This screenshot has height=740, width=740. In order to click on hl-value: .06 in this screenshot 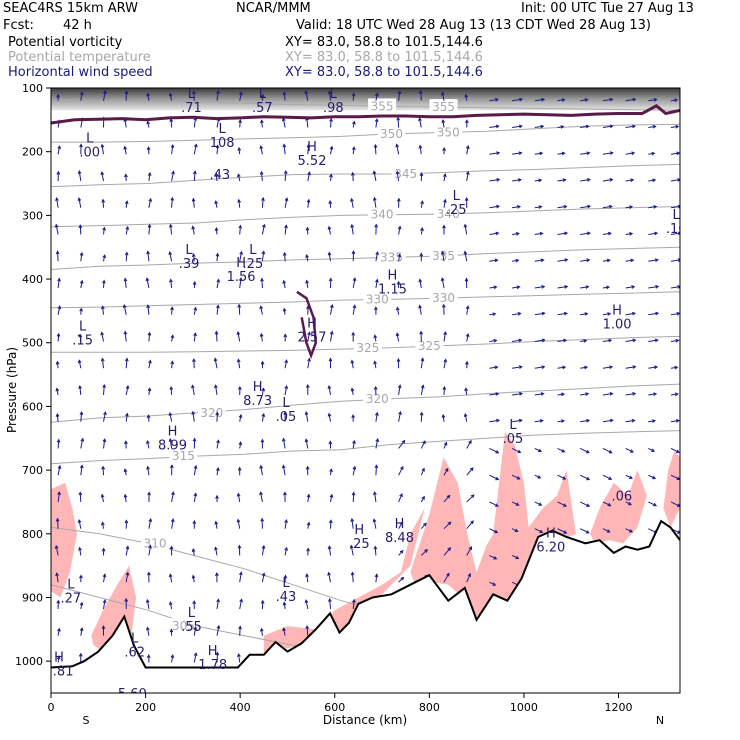, I will do `click(621, 496)`.